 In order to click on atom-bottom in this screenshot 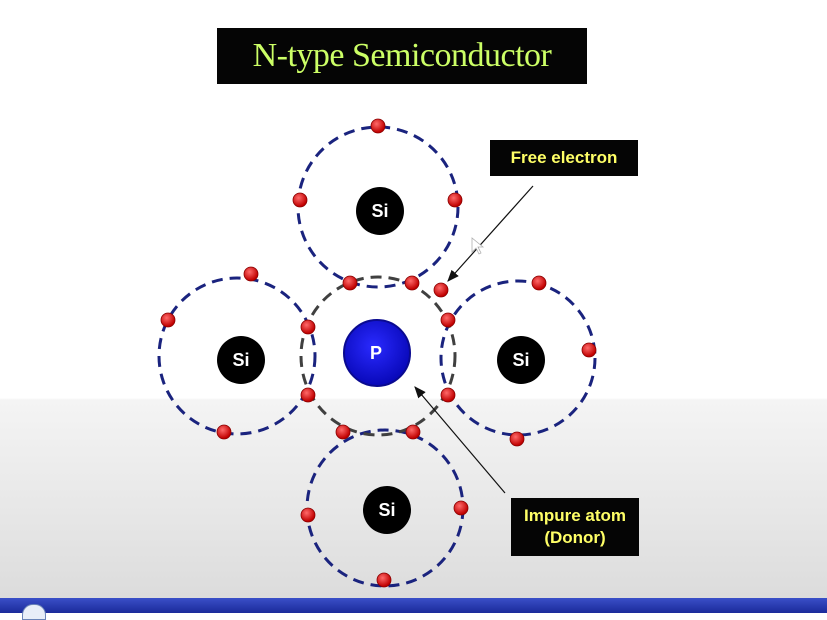, I will do `click(387, 510)`.